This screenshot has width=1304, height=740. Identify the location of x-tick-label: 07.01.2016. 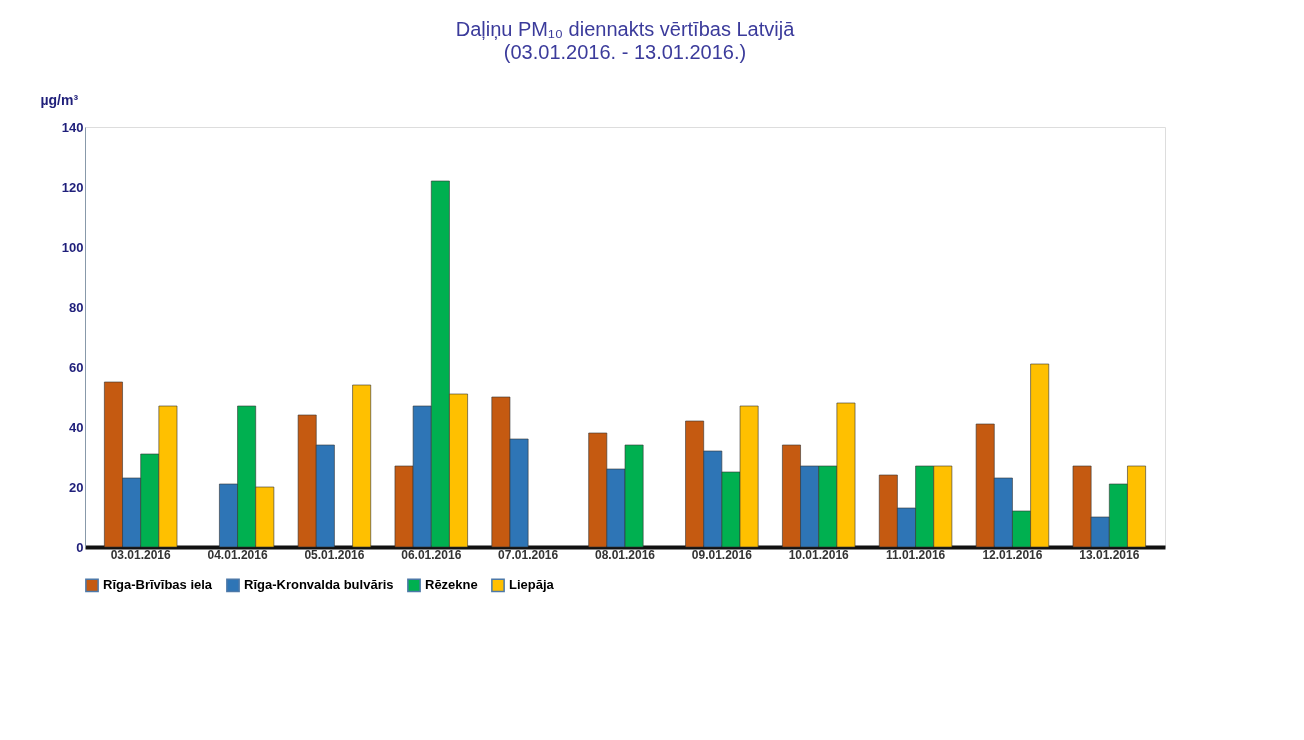
(528, 554).